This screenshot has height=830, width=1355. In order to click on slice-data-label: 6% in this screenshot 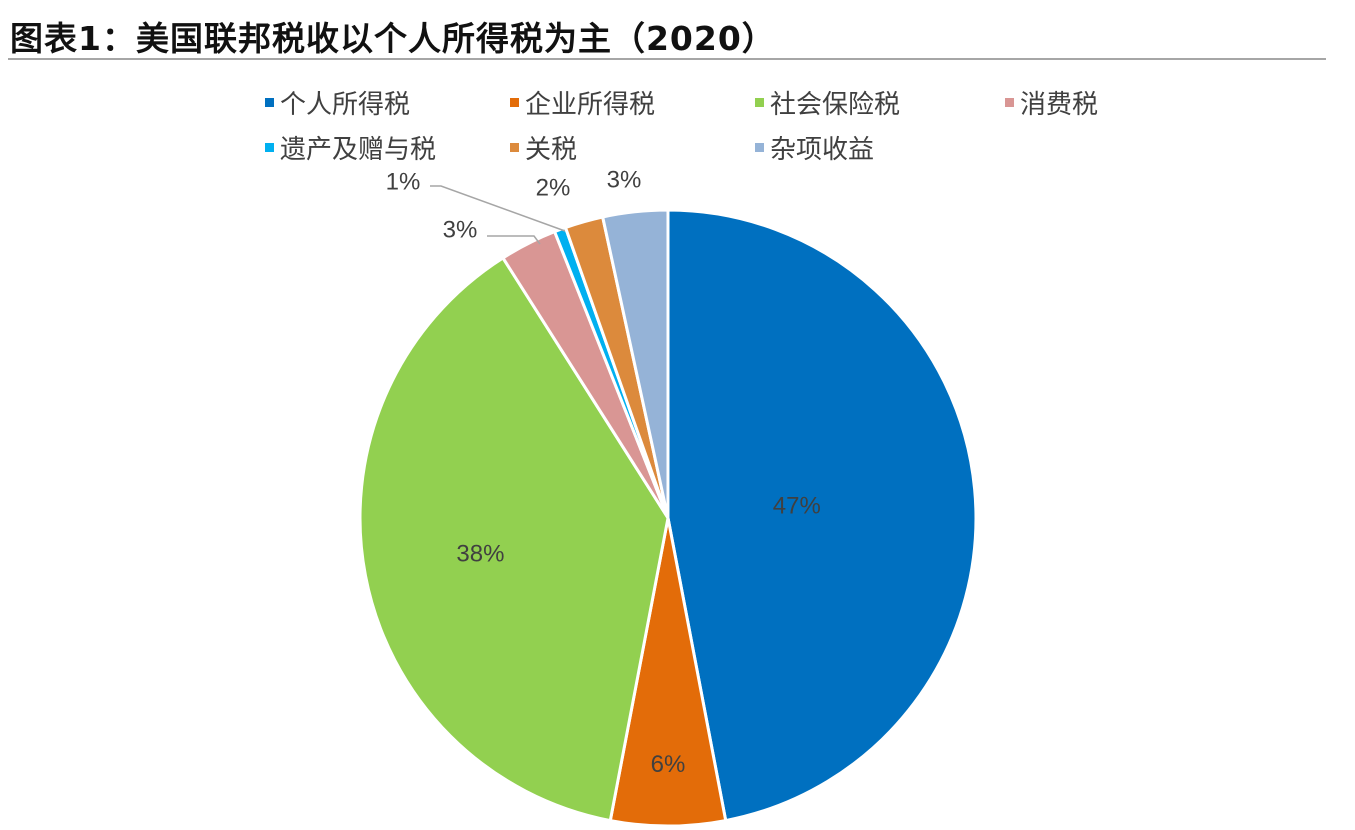, I will do `click(668, 764)`.